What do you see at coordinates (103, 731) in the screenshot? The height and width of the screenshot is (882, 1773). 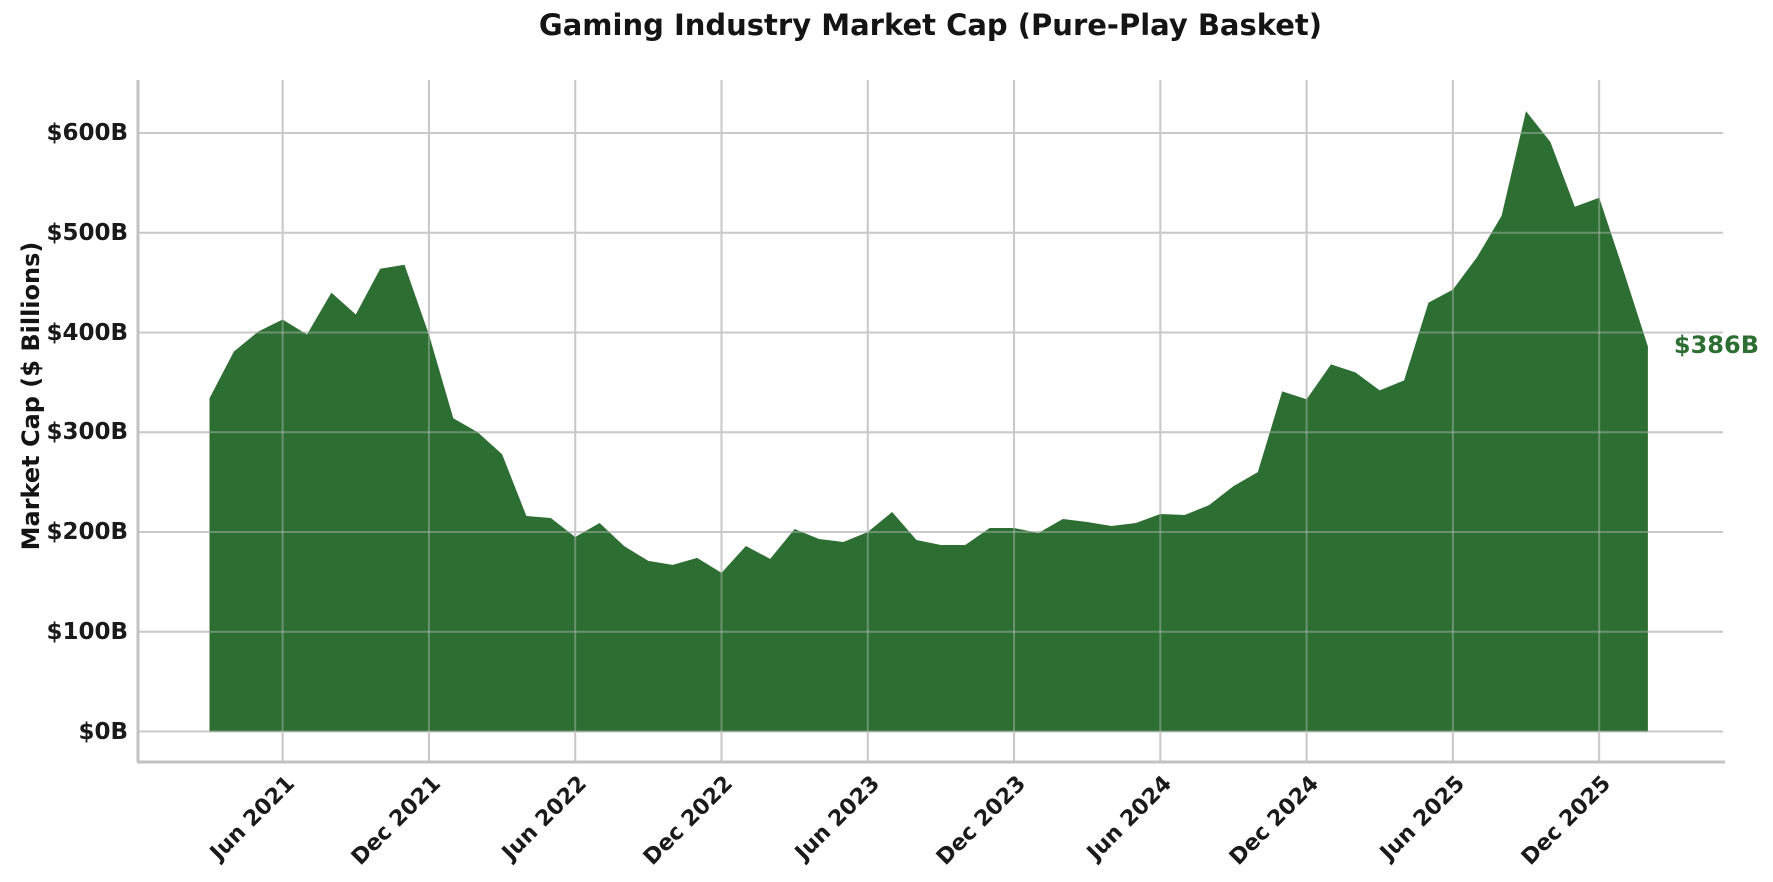 I see `y-tick-label: $0B` at bounding box center [103, 731].